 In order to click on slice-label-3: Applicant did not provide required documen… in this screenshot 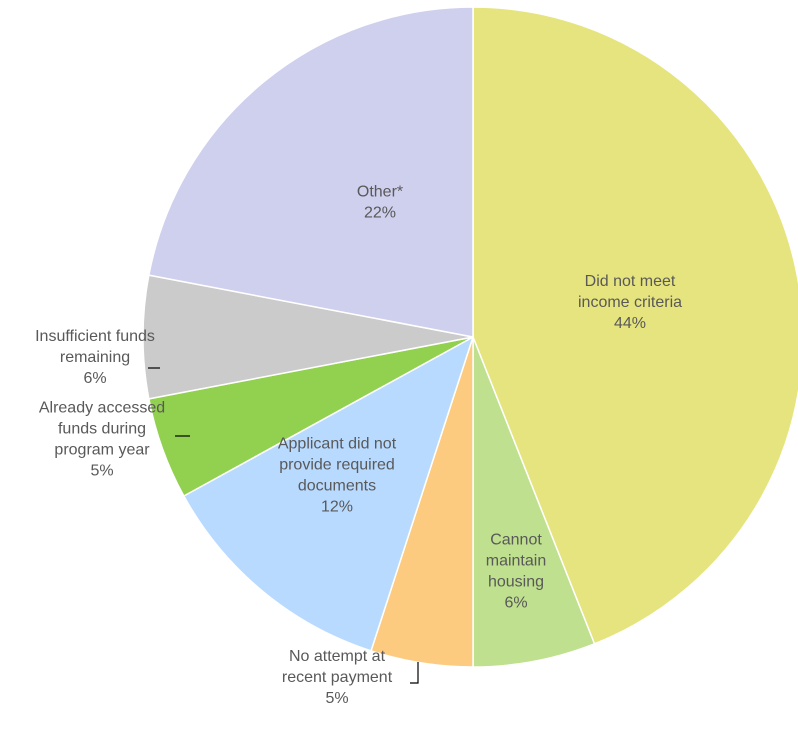, I will do `click(337, 476)`.